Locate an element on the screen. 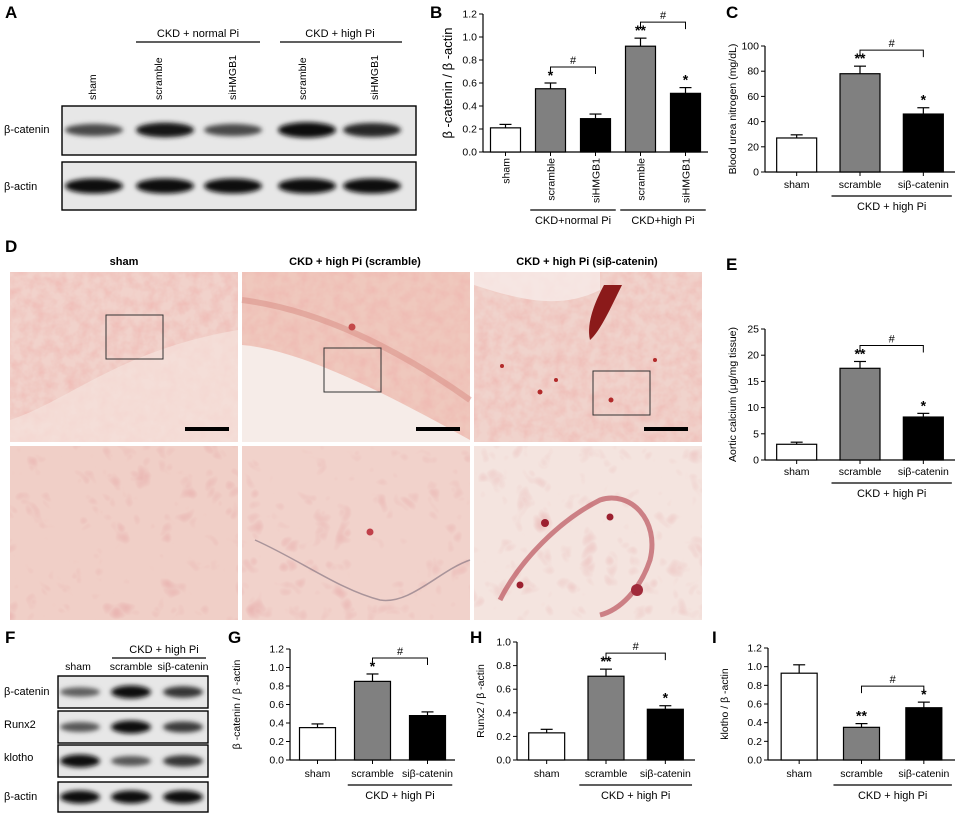 The width and height of the screenshot is (964, 818). y-tick-label: 20 is located at coordinates (753, 356).